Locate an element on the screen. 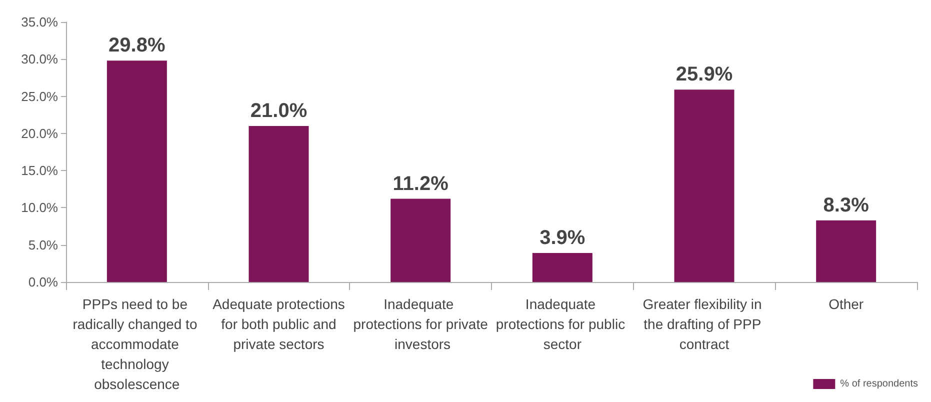 The width and height of the screenshot is (931, 402). y-tick-label: 15.0% is located at coordinates (39, 170).